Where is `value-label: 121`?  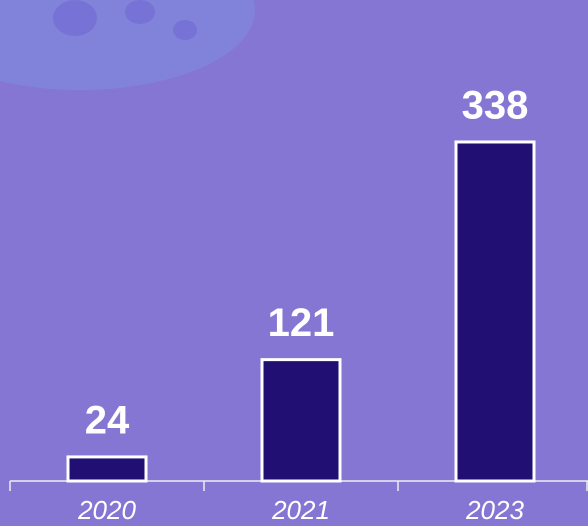
value-label: 121 is located at coordinates (301, 323).